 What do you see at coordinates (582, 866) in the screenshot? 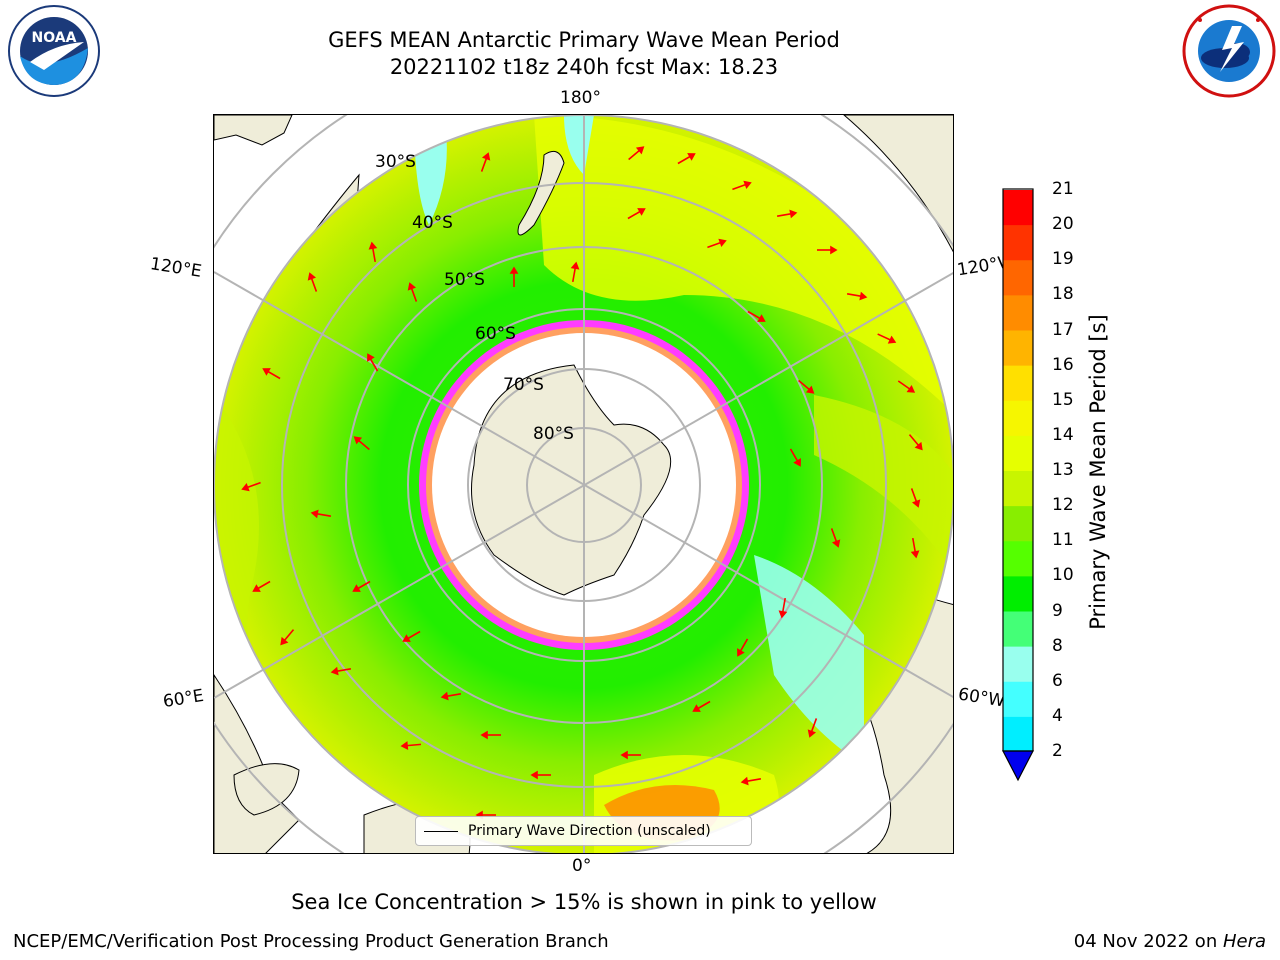
I see `lon-label-0: 0°` at bounding box center [582, 866].